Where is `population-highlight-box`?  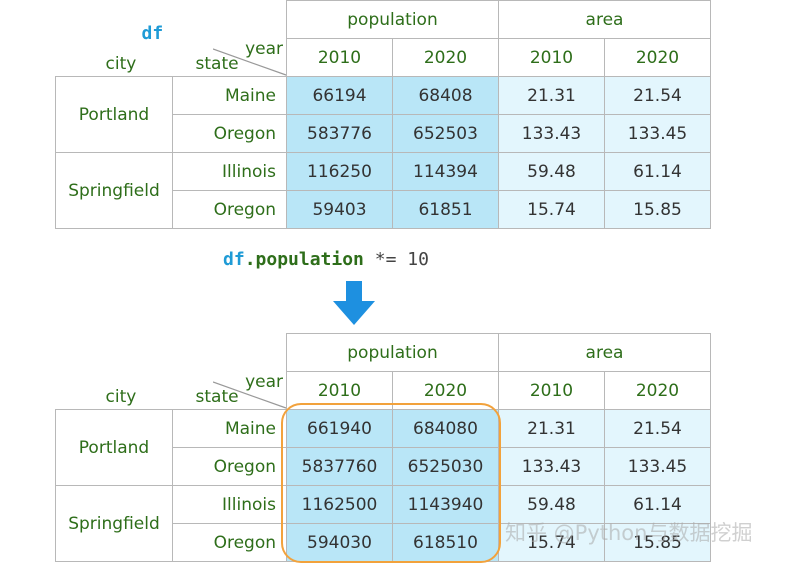 population-highlight-box is located at coordinates (391, 483).